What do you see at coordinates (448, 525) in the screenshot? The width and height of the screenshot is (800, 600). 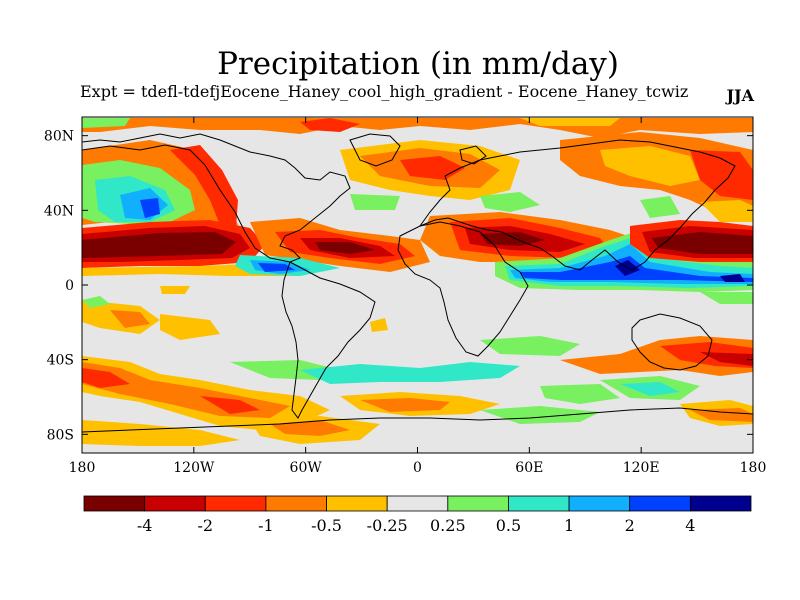 I see `colorbar-label: 0.25` at bounding box center [448, 525].